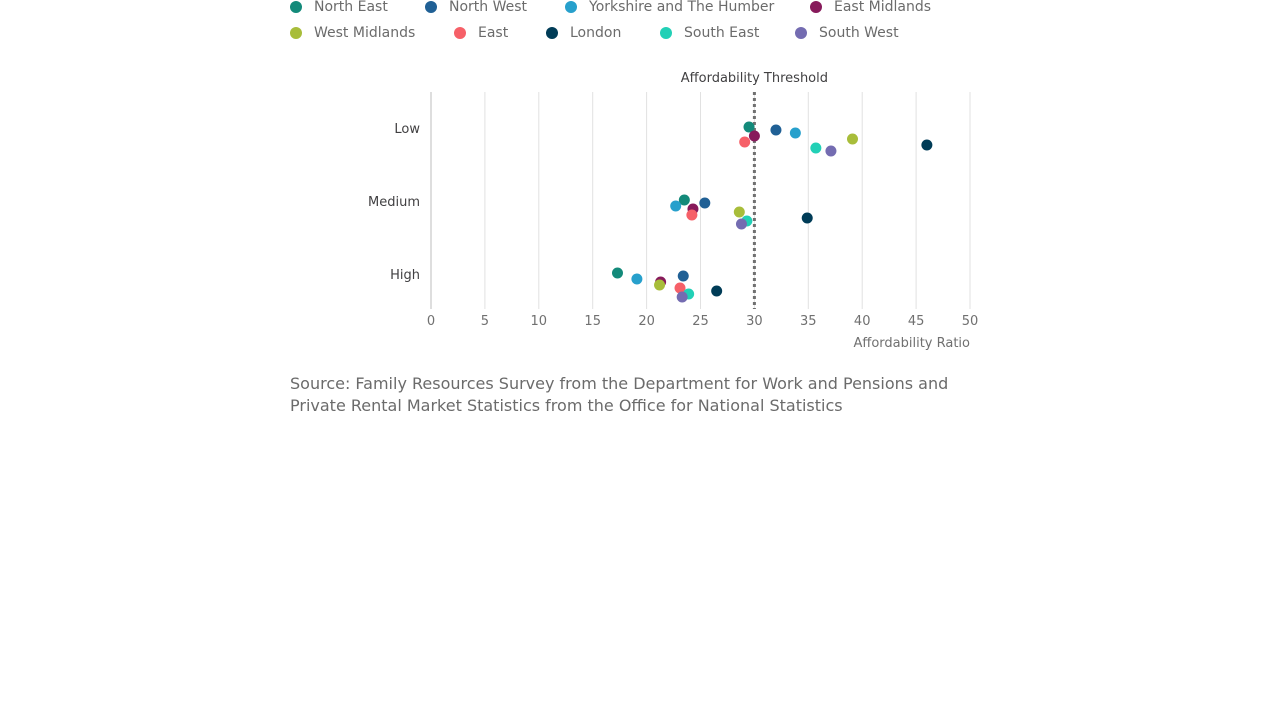  Describe the element at coordinates (700, 321) in the screenshot. I see `x-tick-label: 25` at that location.